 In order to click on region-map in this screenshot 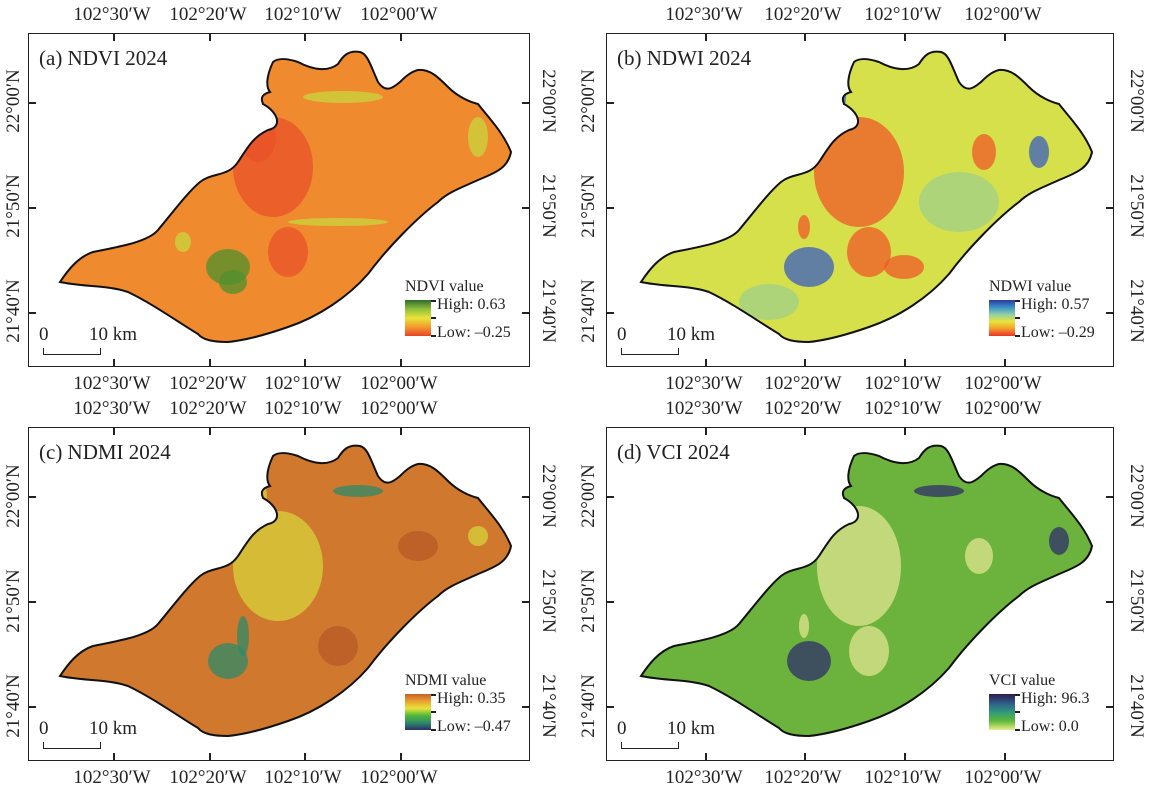, I will do `click(285, 197)`.